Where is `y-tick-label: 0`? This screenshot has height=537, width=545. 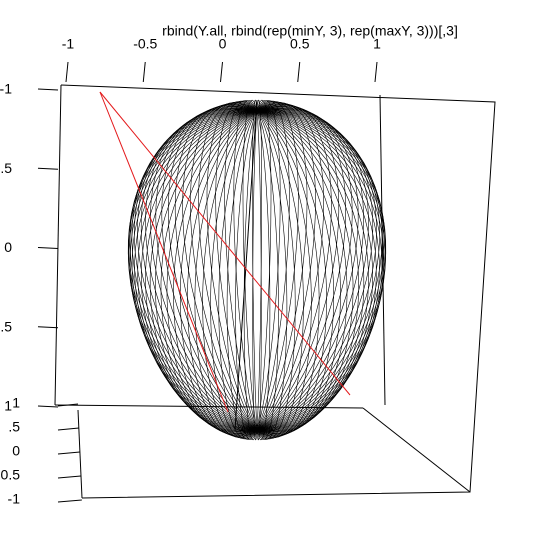
y-tick-label: 0 is located at coordinates (8, 247).